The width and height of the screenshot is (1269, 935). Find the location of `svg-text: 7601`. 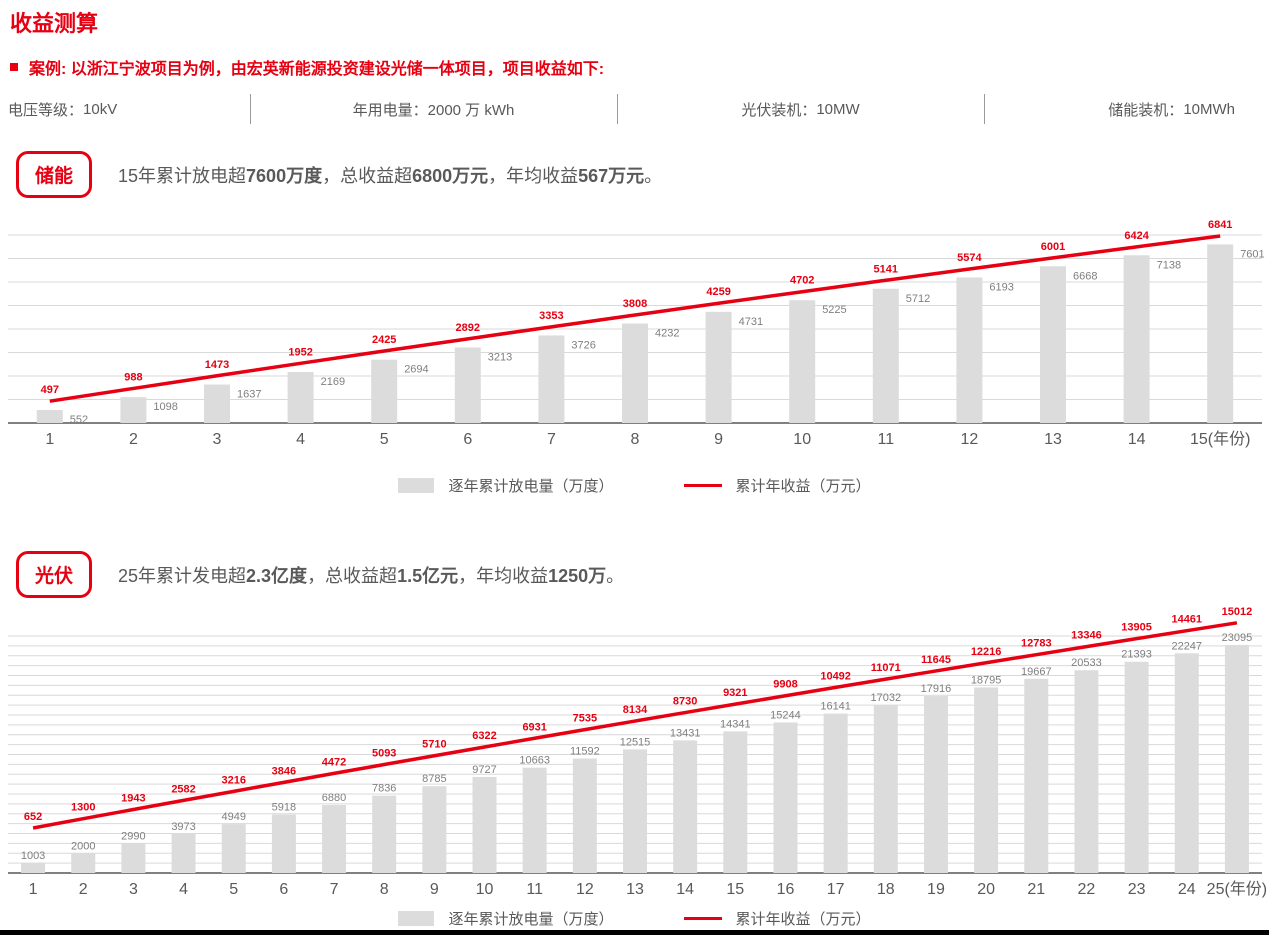

svg-text: 7601 is located at coordinates (1252, 254).